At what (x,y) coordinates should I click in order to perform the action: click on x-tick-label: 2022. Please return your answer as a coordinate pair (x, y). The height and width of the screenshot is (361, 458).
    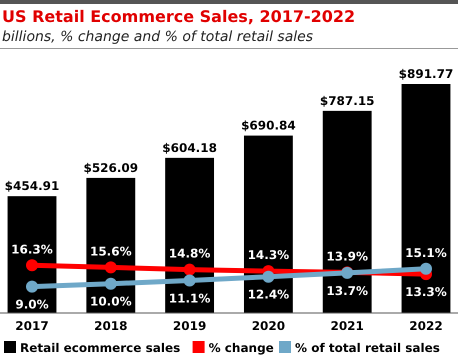
    Looking at the image, I should click on (426, 326).